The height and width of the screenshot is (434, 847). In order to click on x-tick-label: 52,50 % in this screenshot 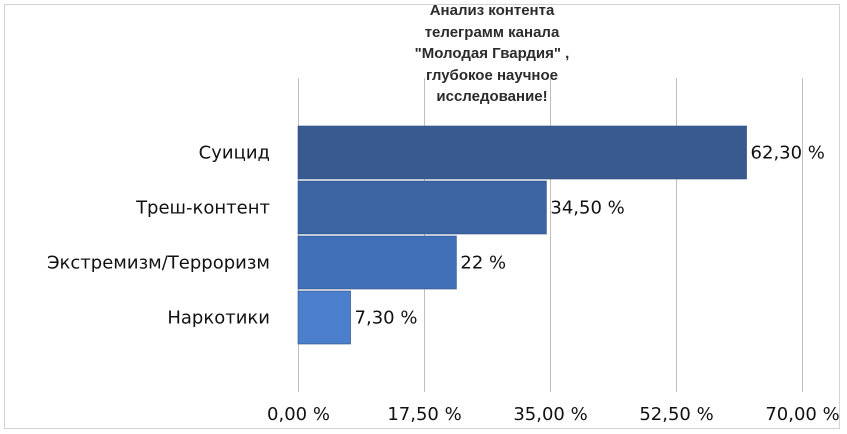, I will do `click(676, 414)`.